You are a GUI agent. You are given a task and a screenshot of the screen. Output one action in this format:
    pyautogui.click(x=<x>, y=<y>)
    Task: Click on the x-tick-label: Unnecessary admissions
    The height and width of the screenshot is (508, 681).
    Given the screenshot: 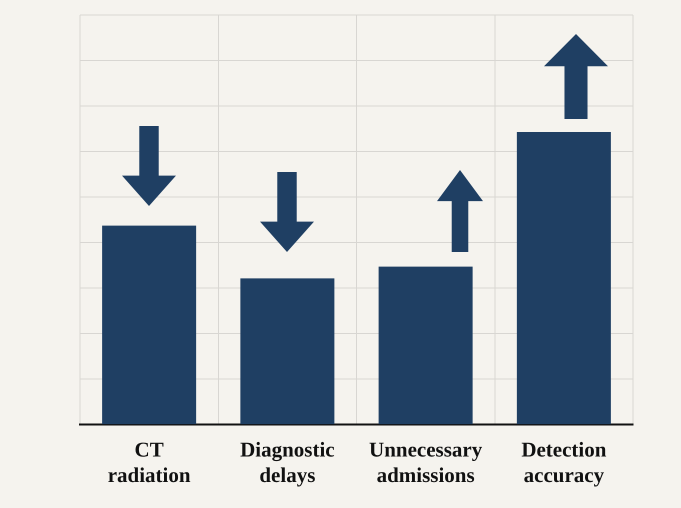 What is the action you would take?
    pyautogui.click(x=426, y=462)
    